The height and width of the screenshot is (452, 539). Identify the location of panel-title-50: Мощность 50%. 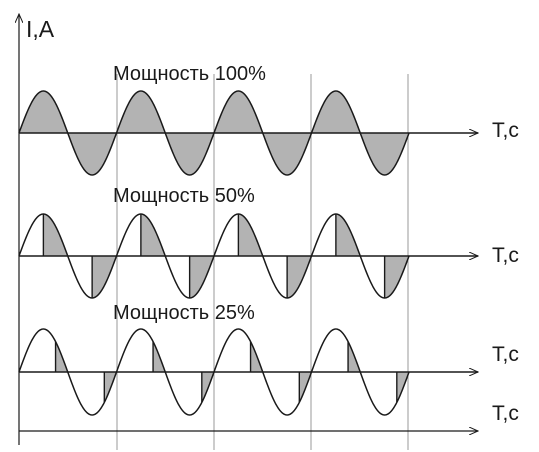
(184, 196).